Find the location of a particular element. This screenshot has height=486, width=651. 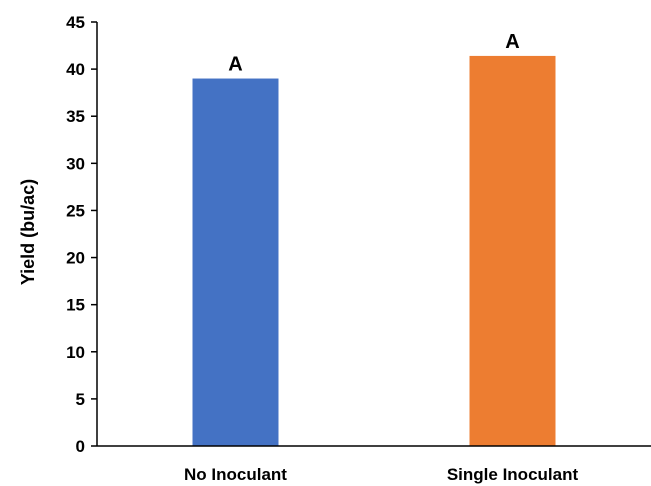

y-tick-label: 40 is located at coordinates (75, 69).